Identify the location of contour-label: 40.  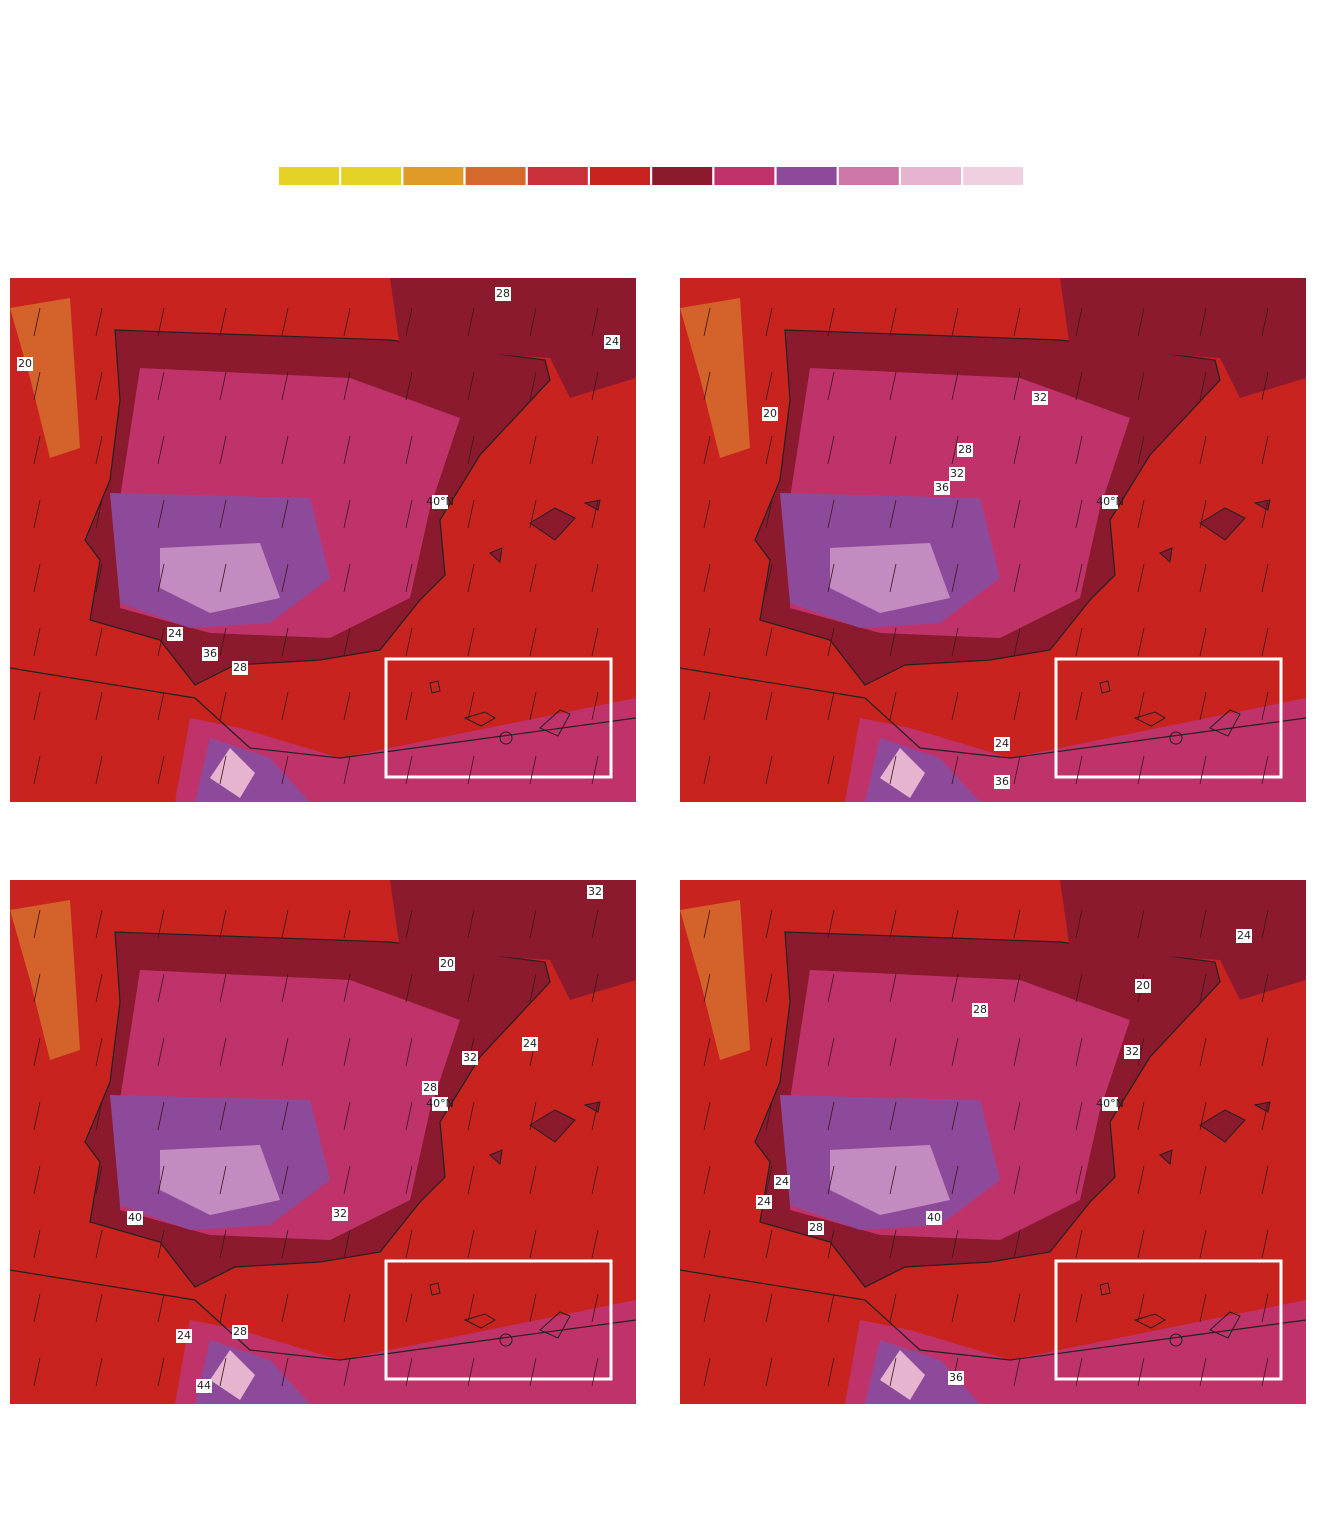
(135, 1217).